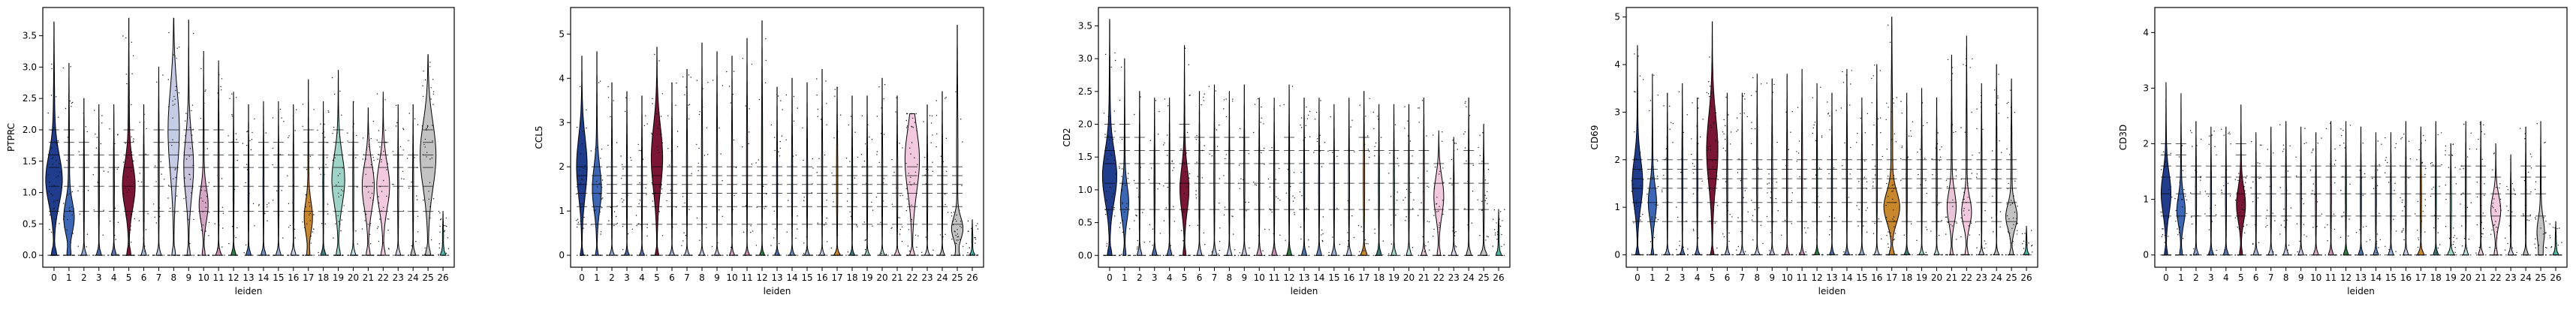  What do you see at coordinates (2011, 277) in the screenshot?
I see `x-tick-label: 25` at bounding box center [2011, 277].